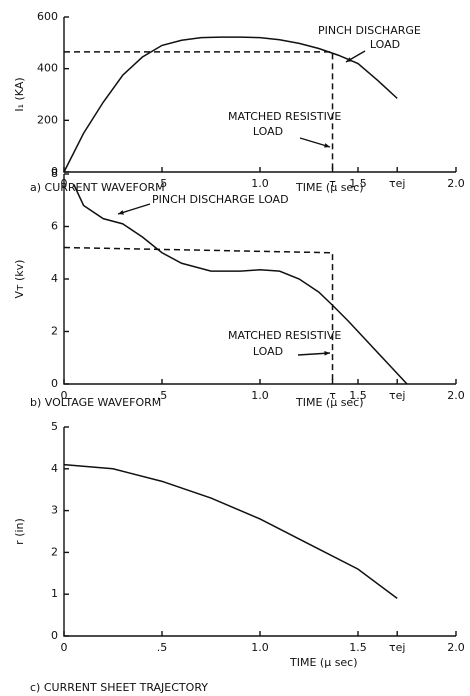 The width and height of the screenshot is (470, 696). What do you see at coordinates (47, 68) in the screenshot?
I see `y-tick-label: 400` at bounding box center [47, 68].